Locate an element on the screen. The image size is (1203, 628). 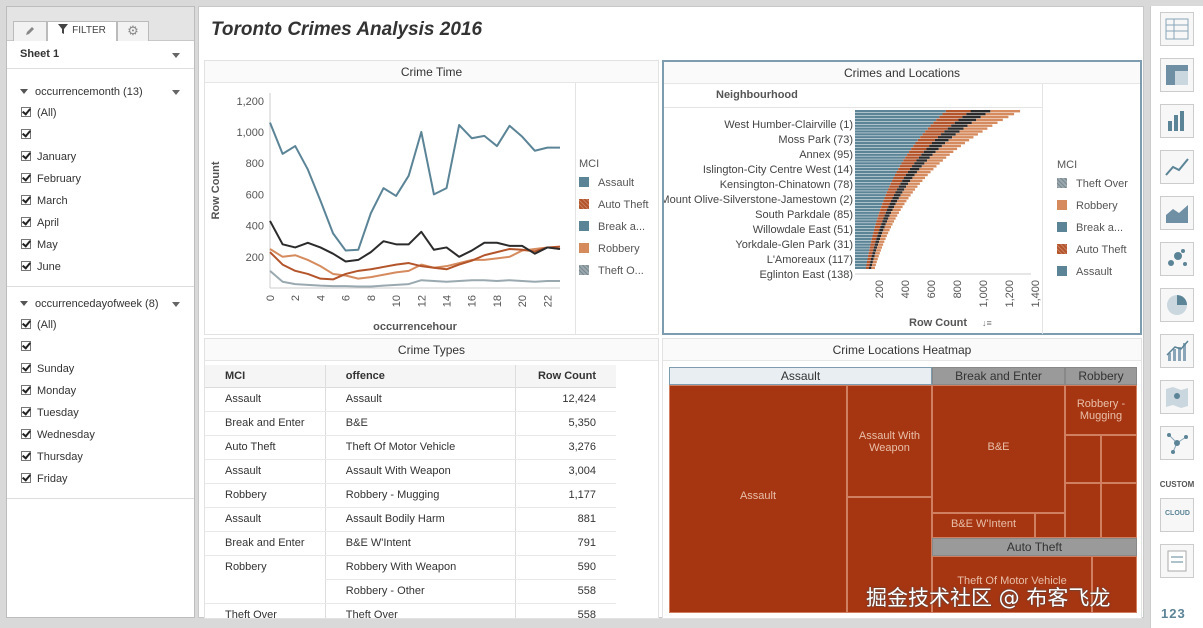
dayofweek-option: Friday is located at coordinates (100, 480).